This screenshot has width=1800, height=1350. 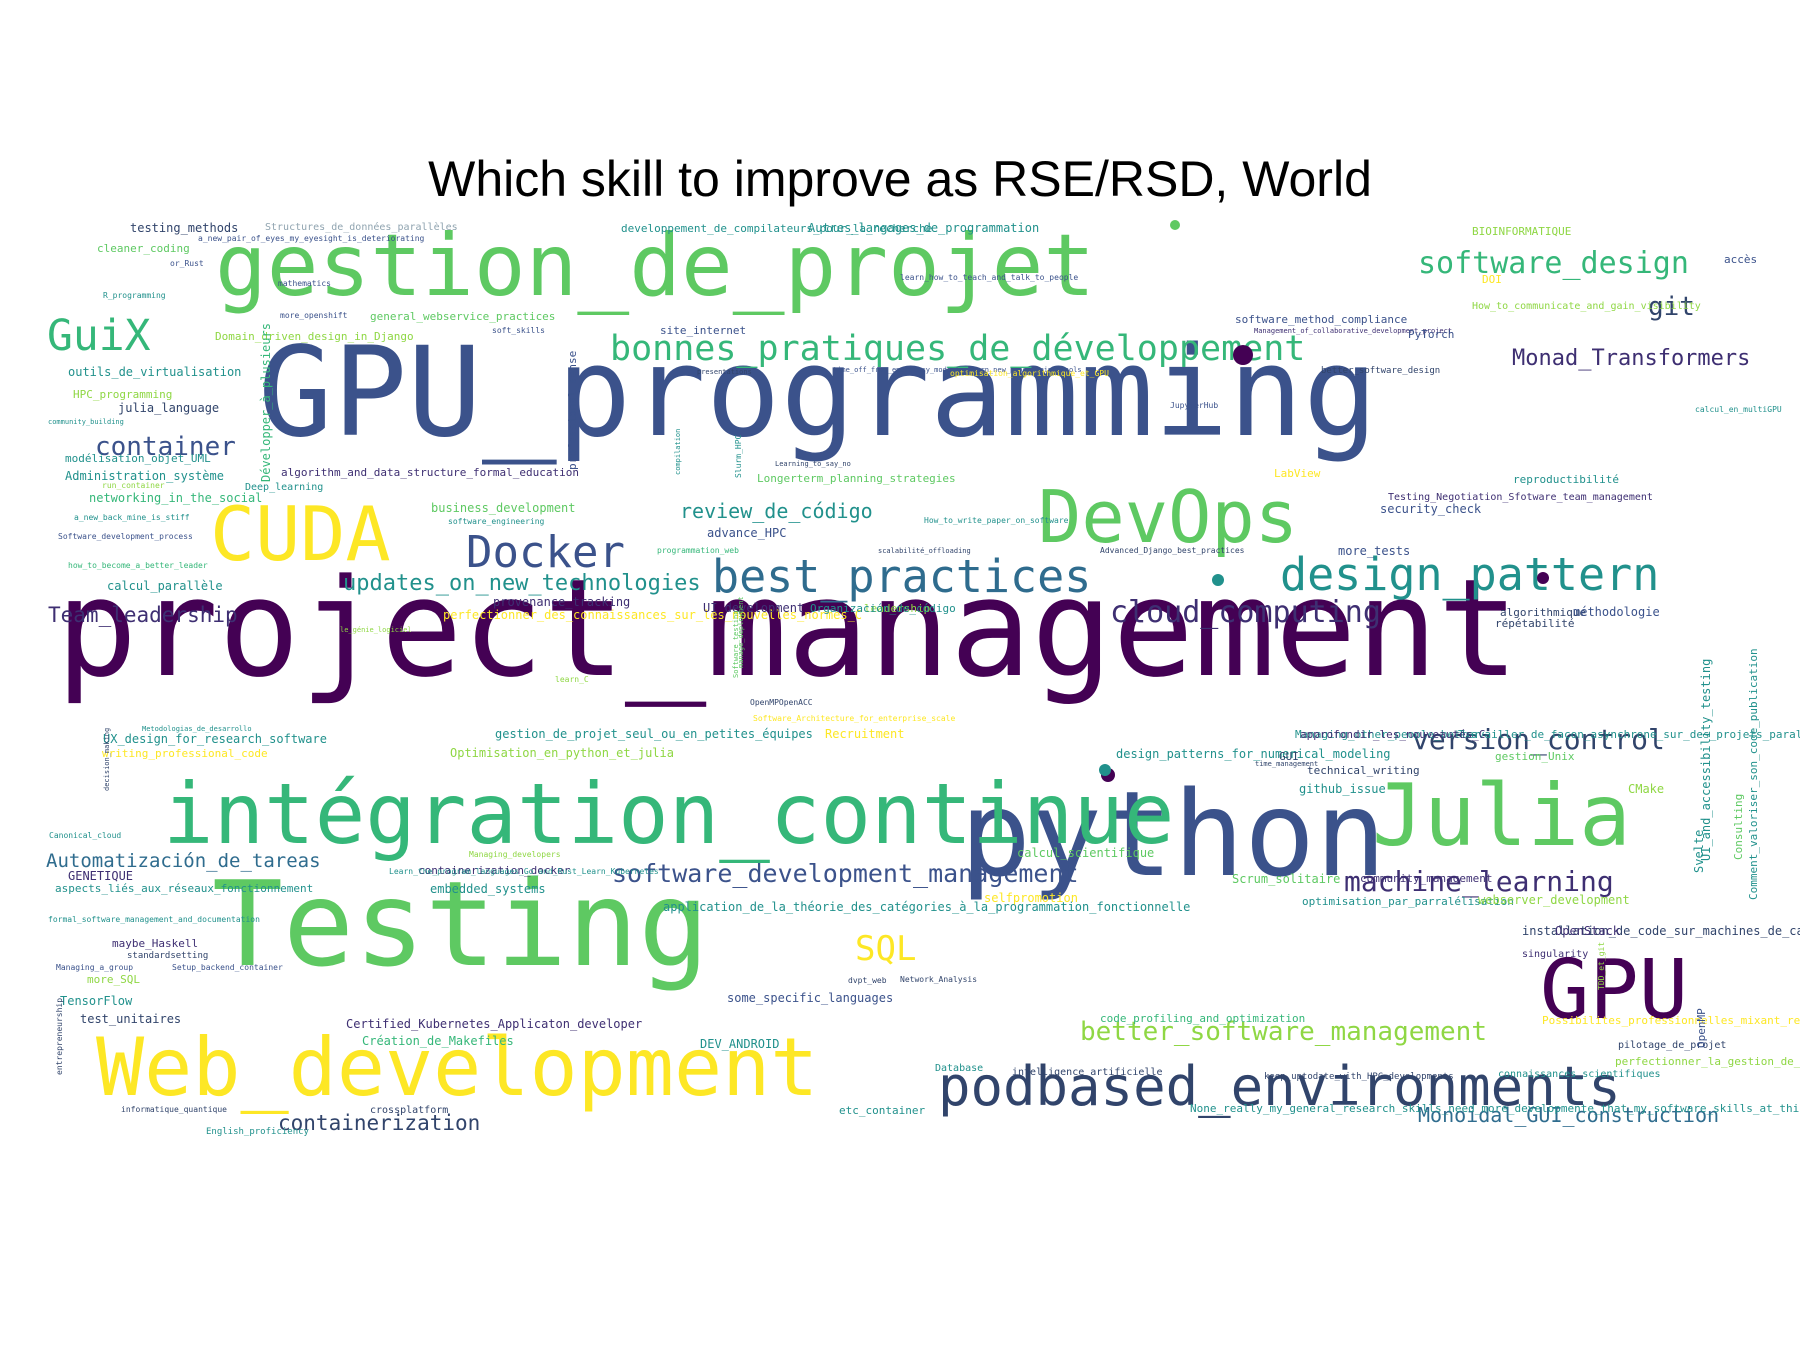 What do you see at coordinates (314, 315) in the screenshot?
I see `cloud-word: more_openshift` at bounding box center [314, 315].